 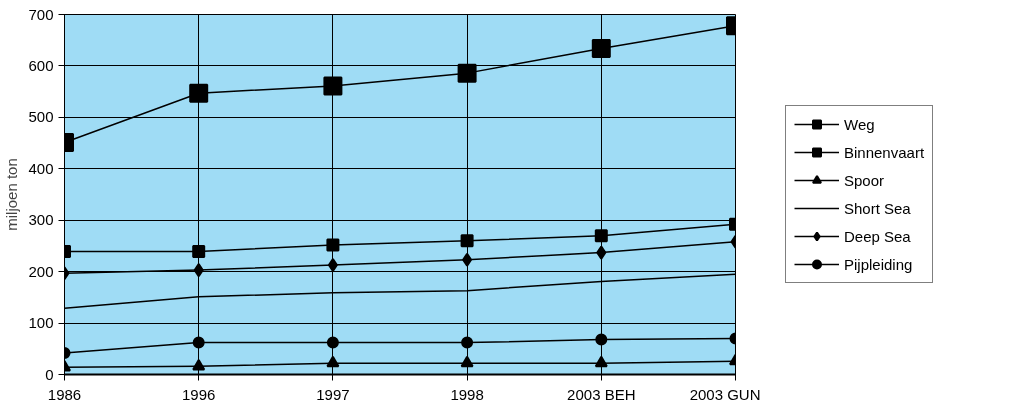 What do you see at coordinates (467, 394) in the screenshot?
I see `x-tick-label: 1998` at bounding box center [467, 394].